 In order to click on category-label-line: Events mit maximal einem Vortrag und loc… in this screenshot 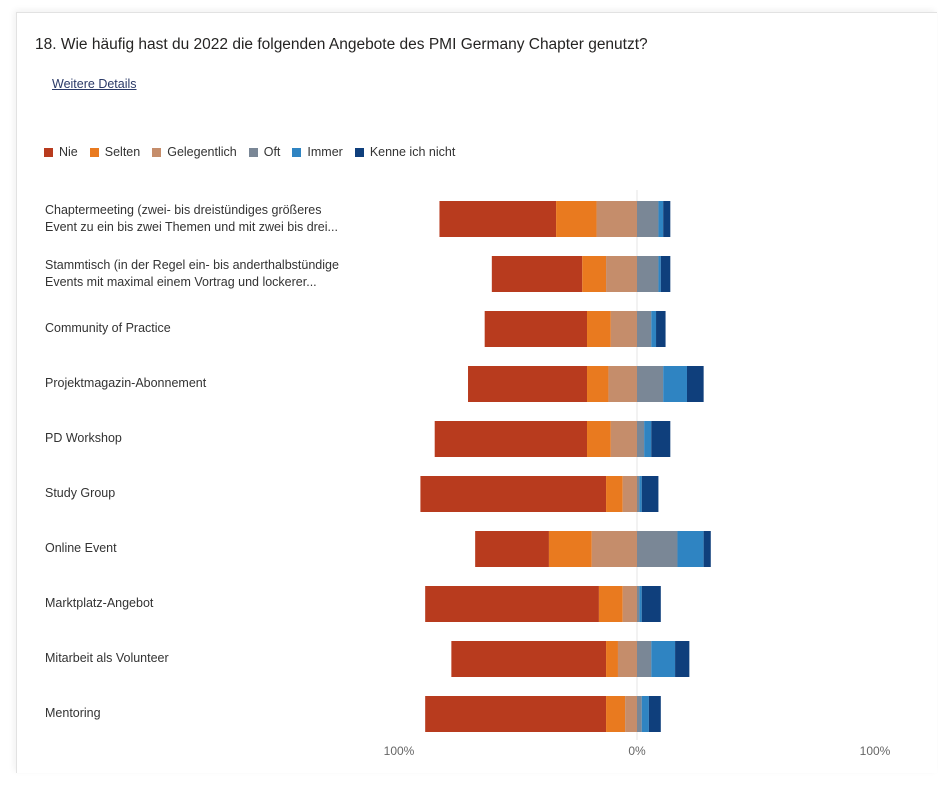, I will do `click(181, 282)`.